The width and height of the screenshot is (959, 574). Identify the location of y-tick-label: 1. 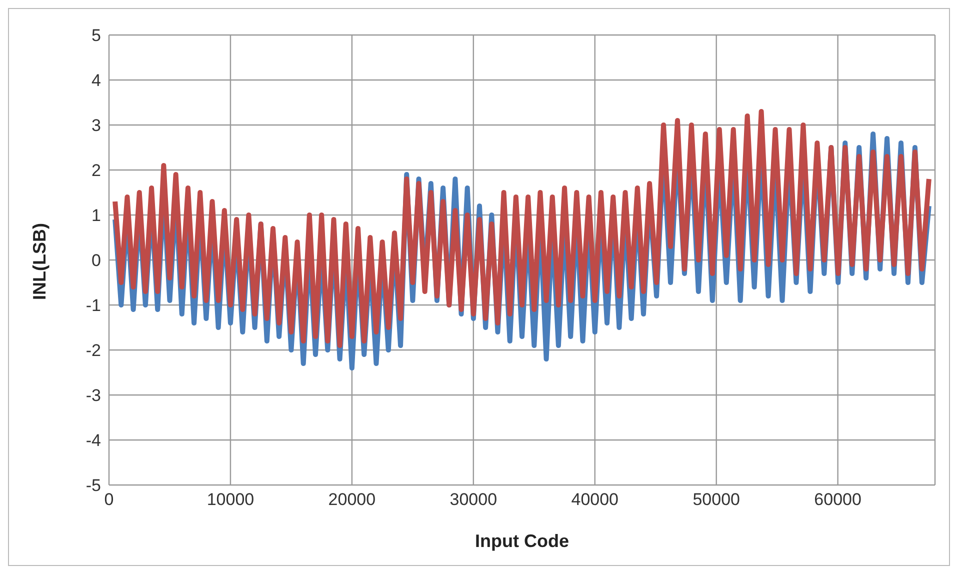
(96, 216).